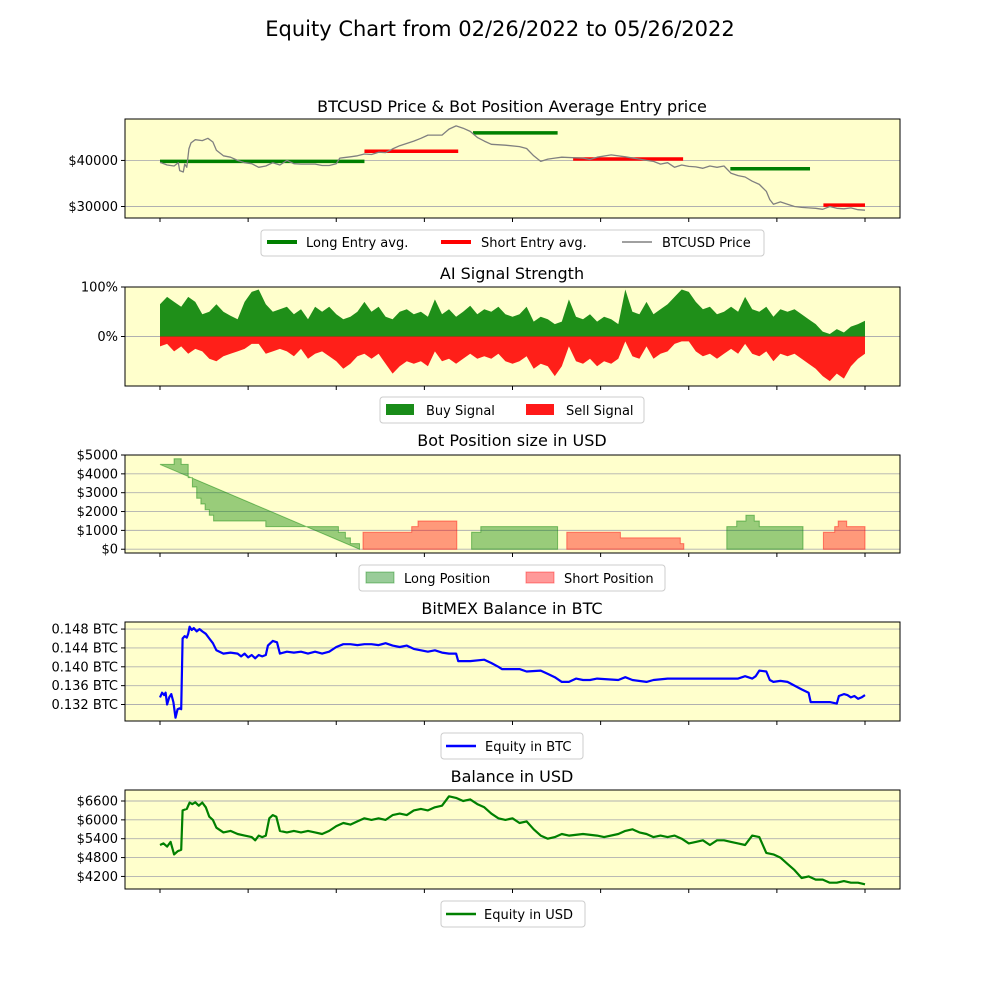 The image size is (1000, 1000). I want to click on panel-position-legend: Long Position Short Position, so click(512, 578).